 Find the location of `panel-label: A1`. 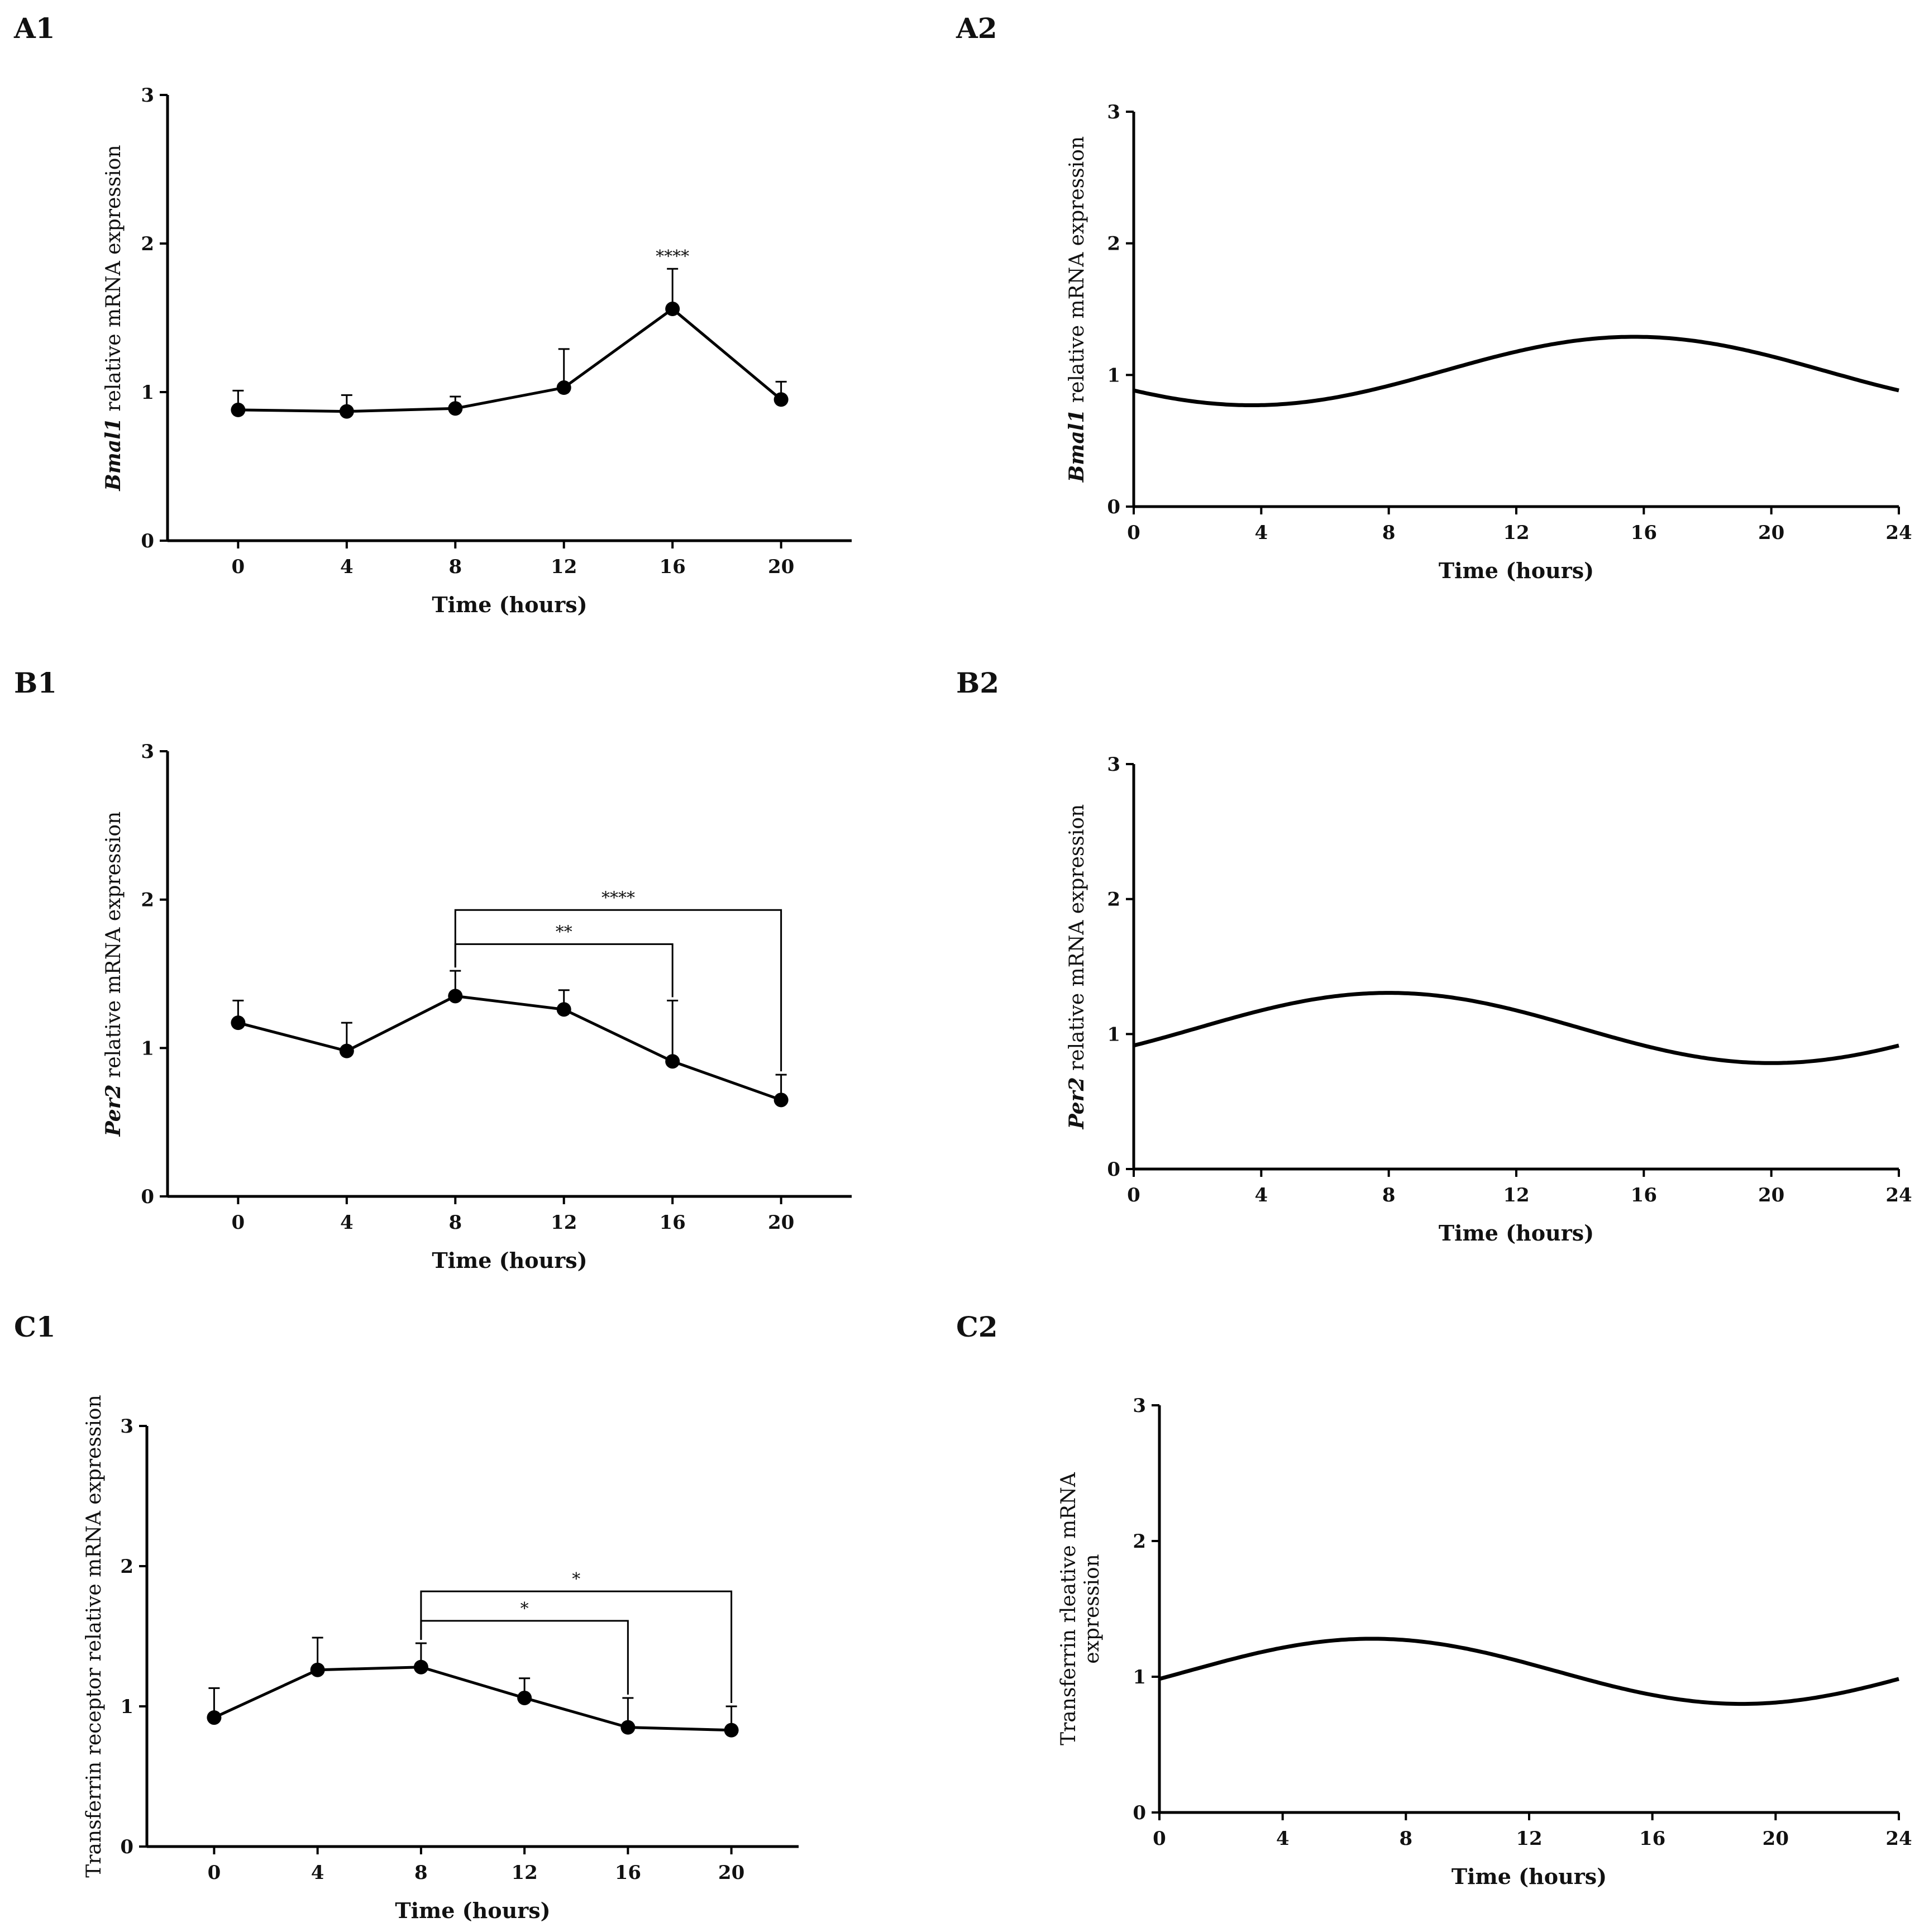

panel-label: A1 is located at coordinates (34, 29).